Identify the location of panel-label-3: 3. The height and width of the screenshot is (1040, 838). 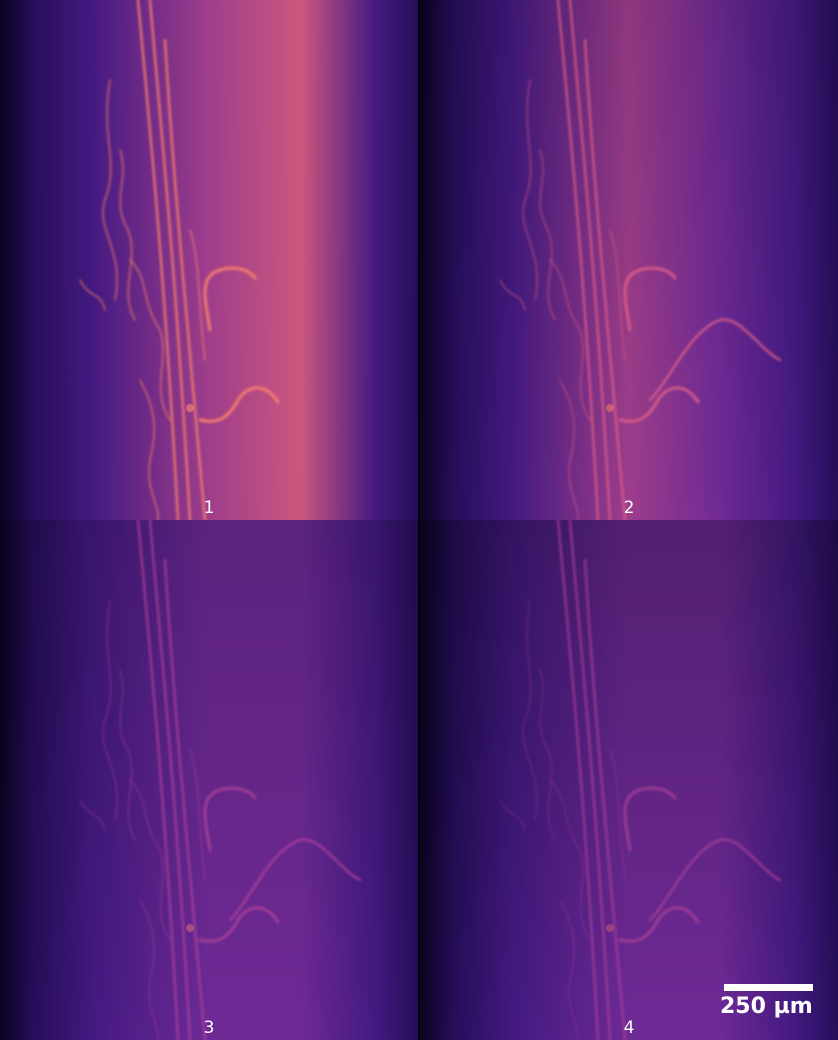
(209, 1028).